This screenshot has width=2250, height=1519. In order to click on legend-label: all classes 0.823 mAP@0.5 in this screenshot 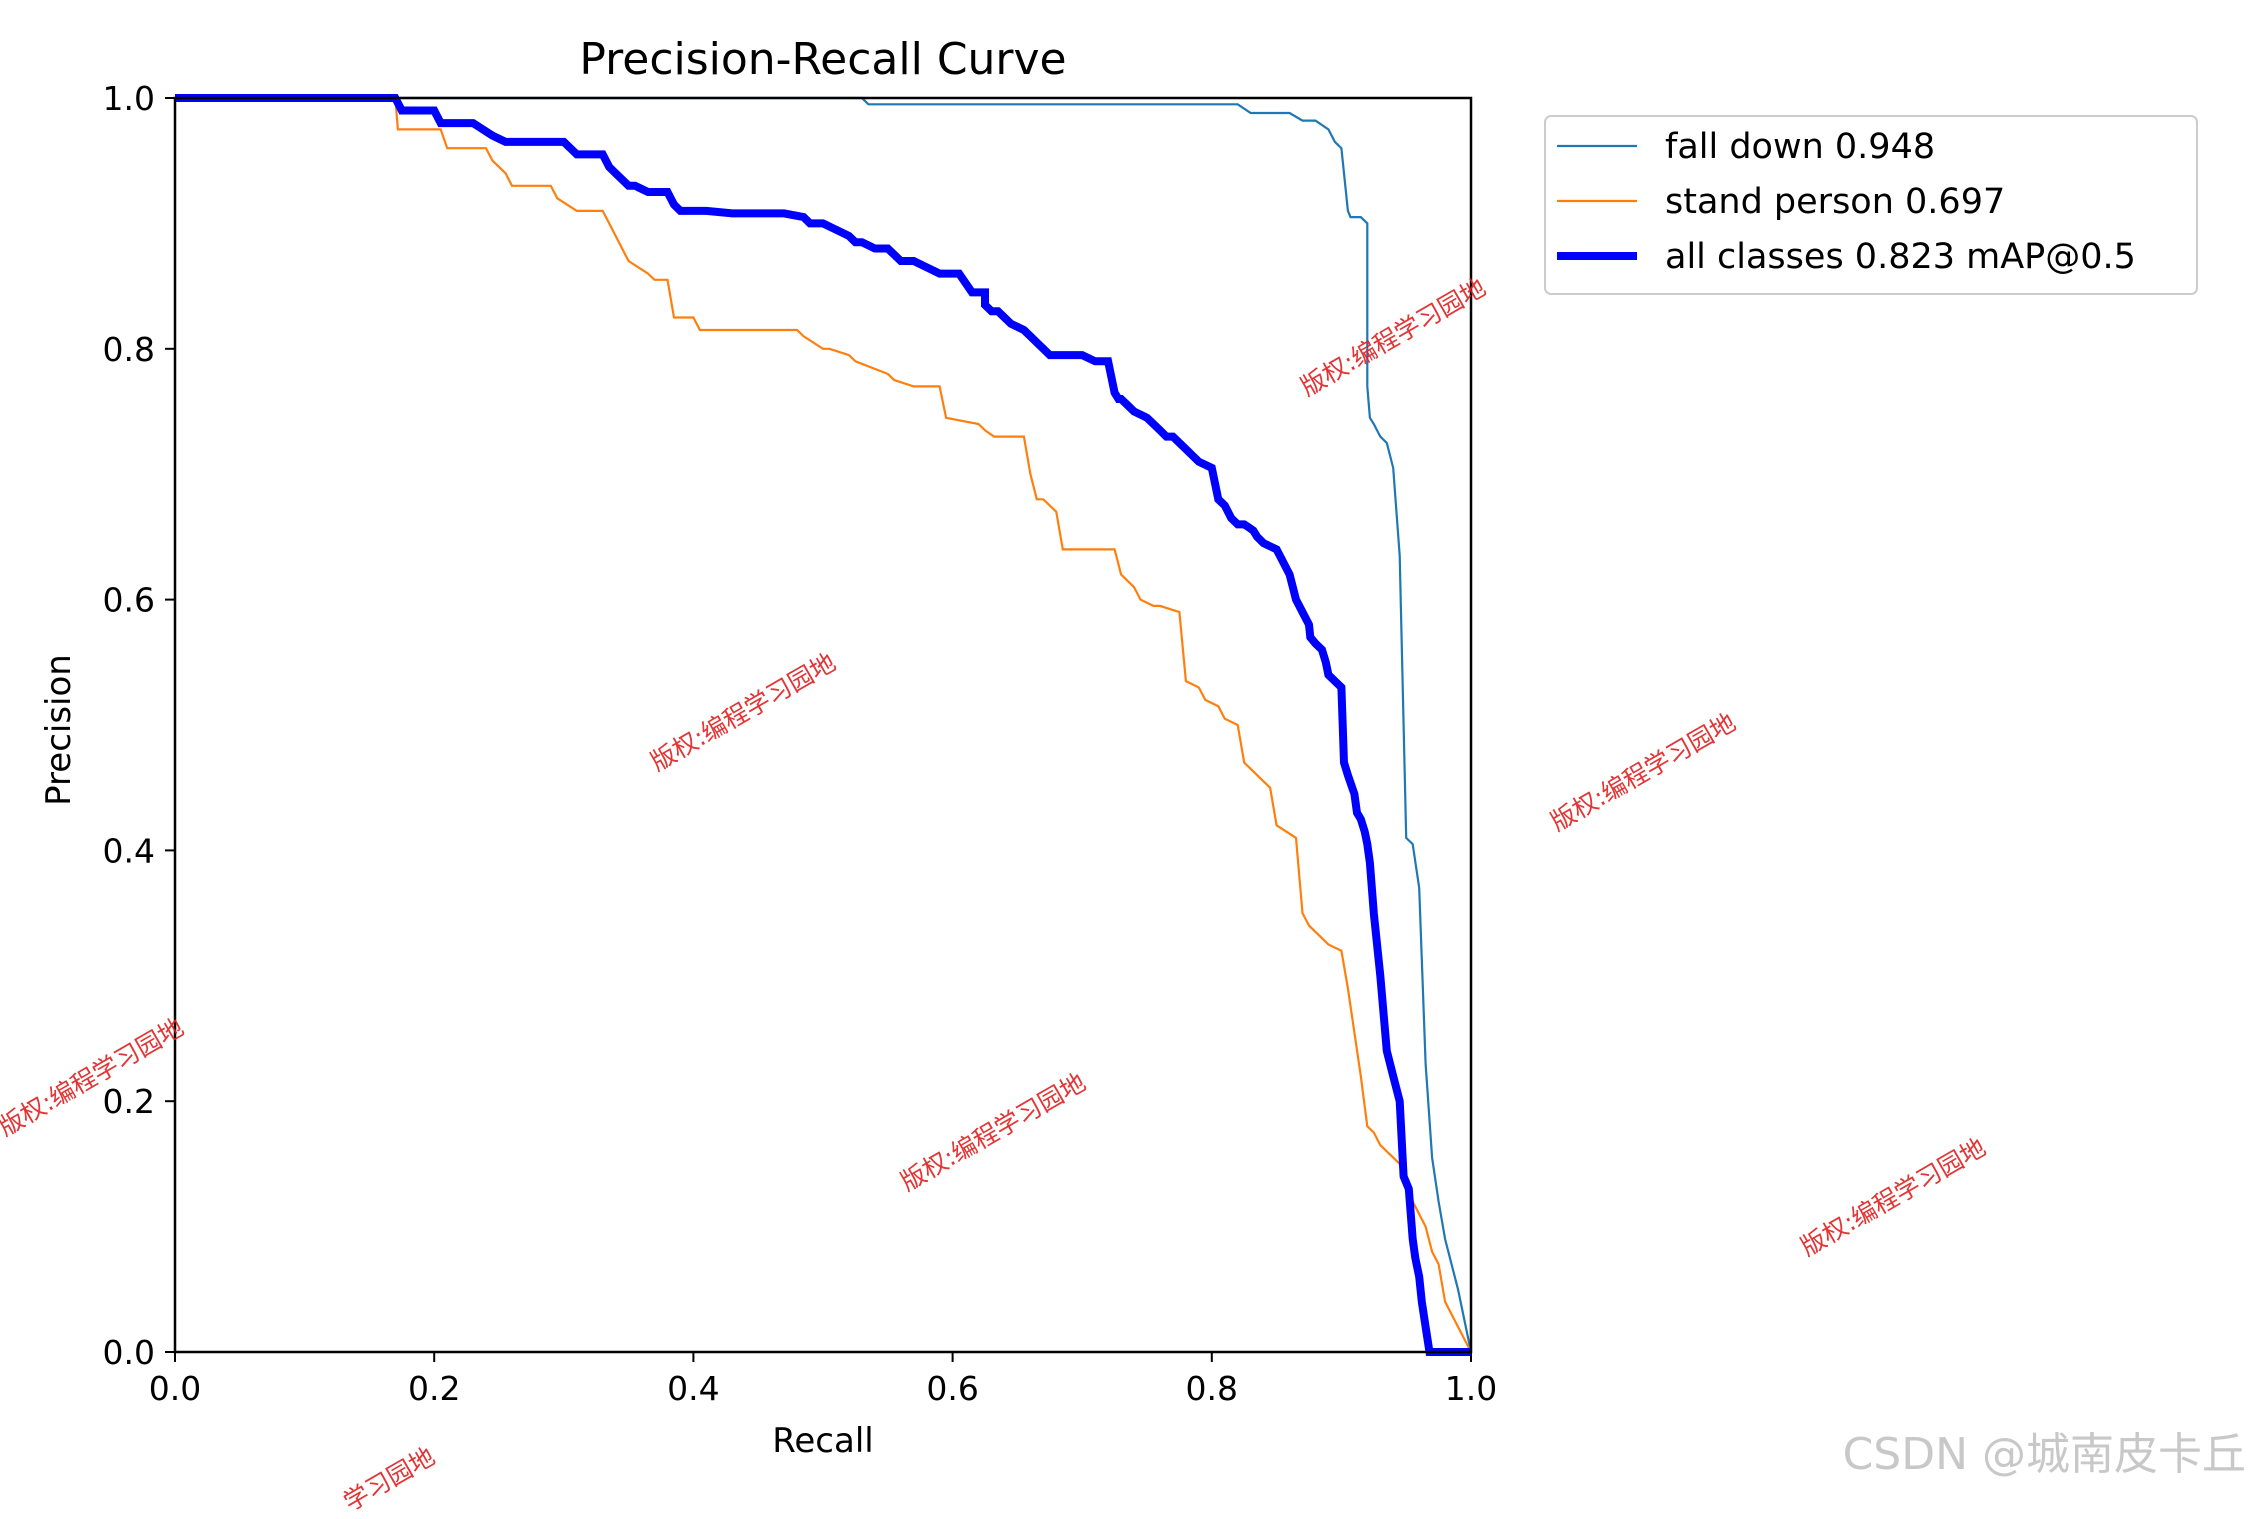, I will do `click(1900, 257)`.